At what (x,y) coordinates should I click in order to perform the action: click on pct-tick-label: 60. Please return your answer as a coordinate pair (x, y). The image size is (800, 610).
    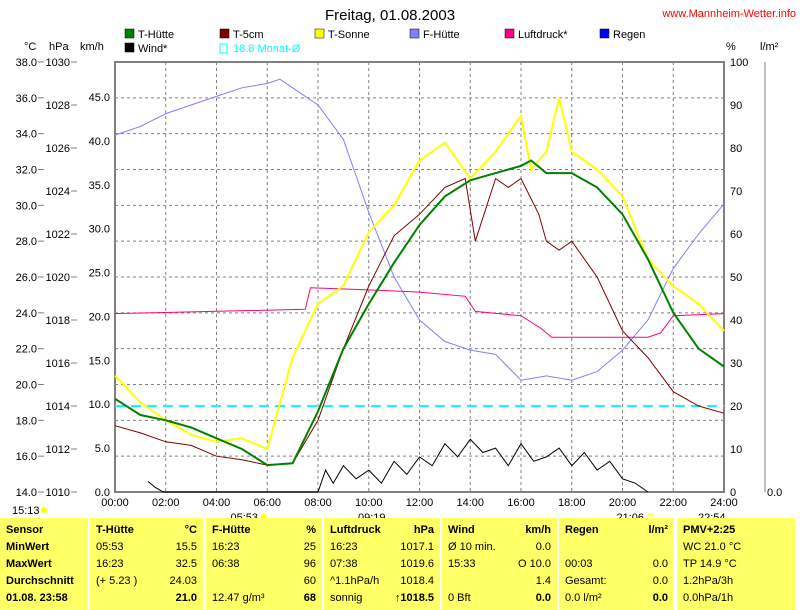
    Looking at the image, I should click on (736, 235).